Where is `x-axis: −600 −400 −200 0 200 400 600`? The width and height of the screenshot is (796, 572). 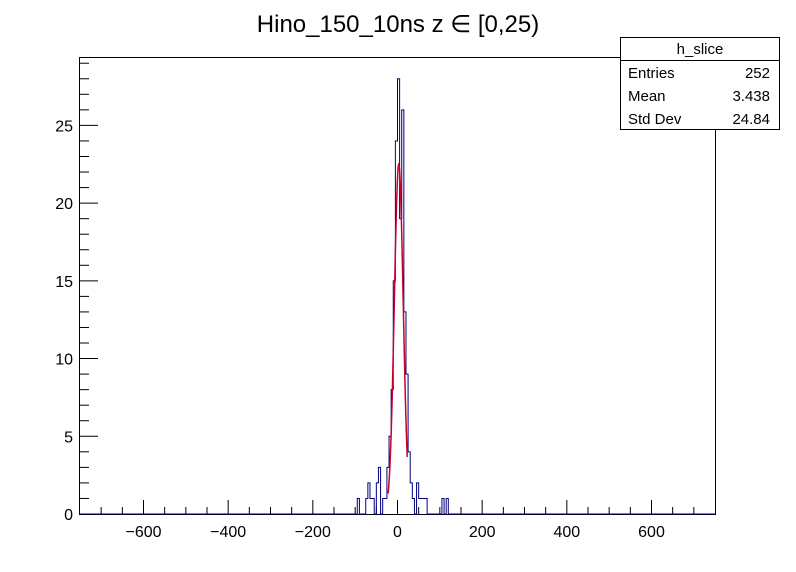 x-axis: −600 −400 −200 0 200 400 600 is located at coordinates (397, 520).